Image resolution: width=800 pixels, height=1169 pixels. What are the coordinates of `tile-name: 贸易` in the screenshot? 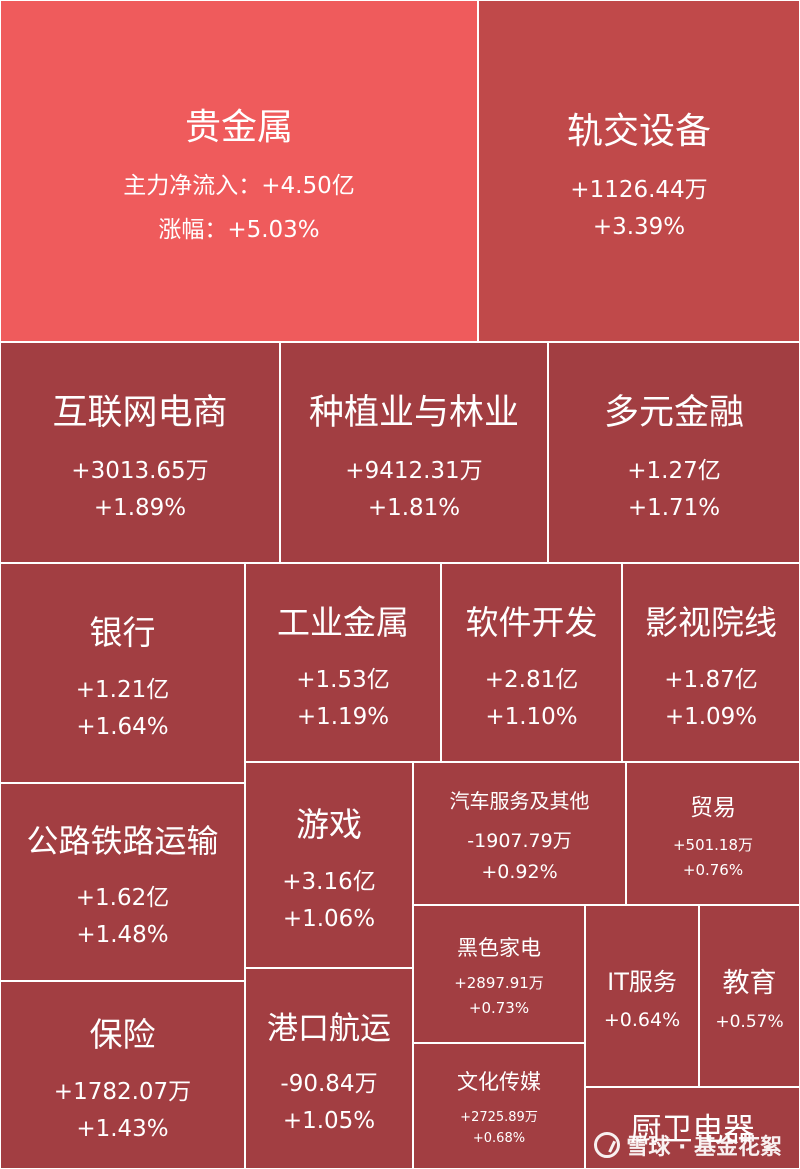 It's located at (713, 808).